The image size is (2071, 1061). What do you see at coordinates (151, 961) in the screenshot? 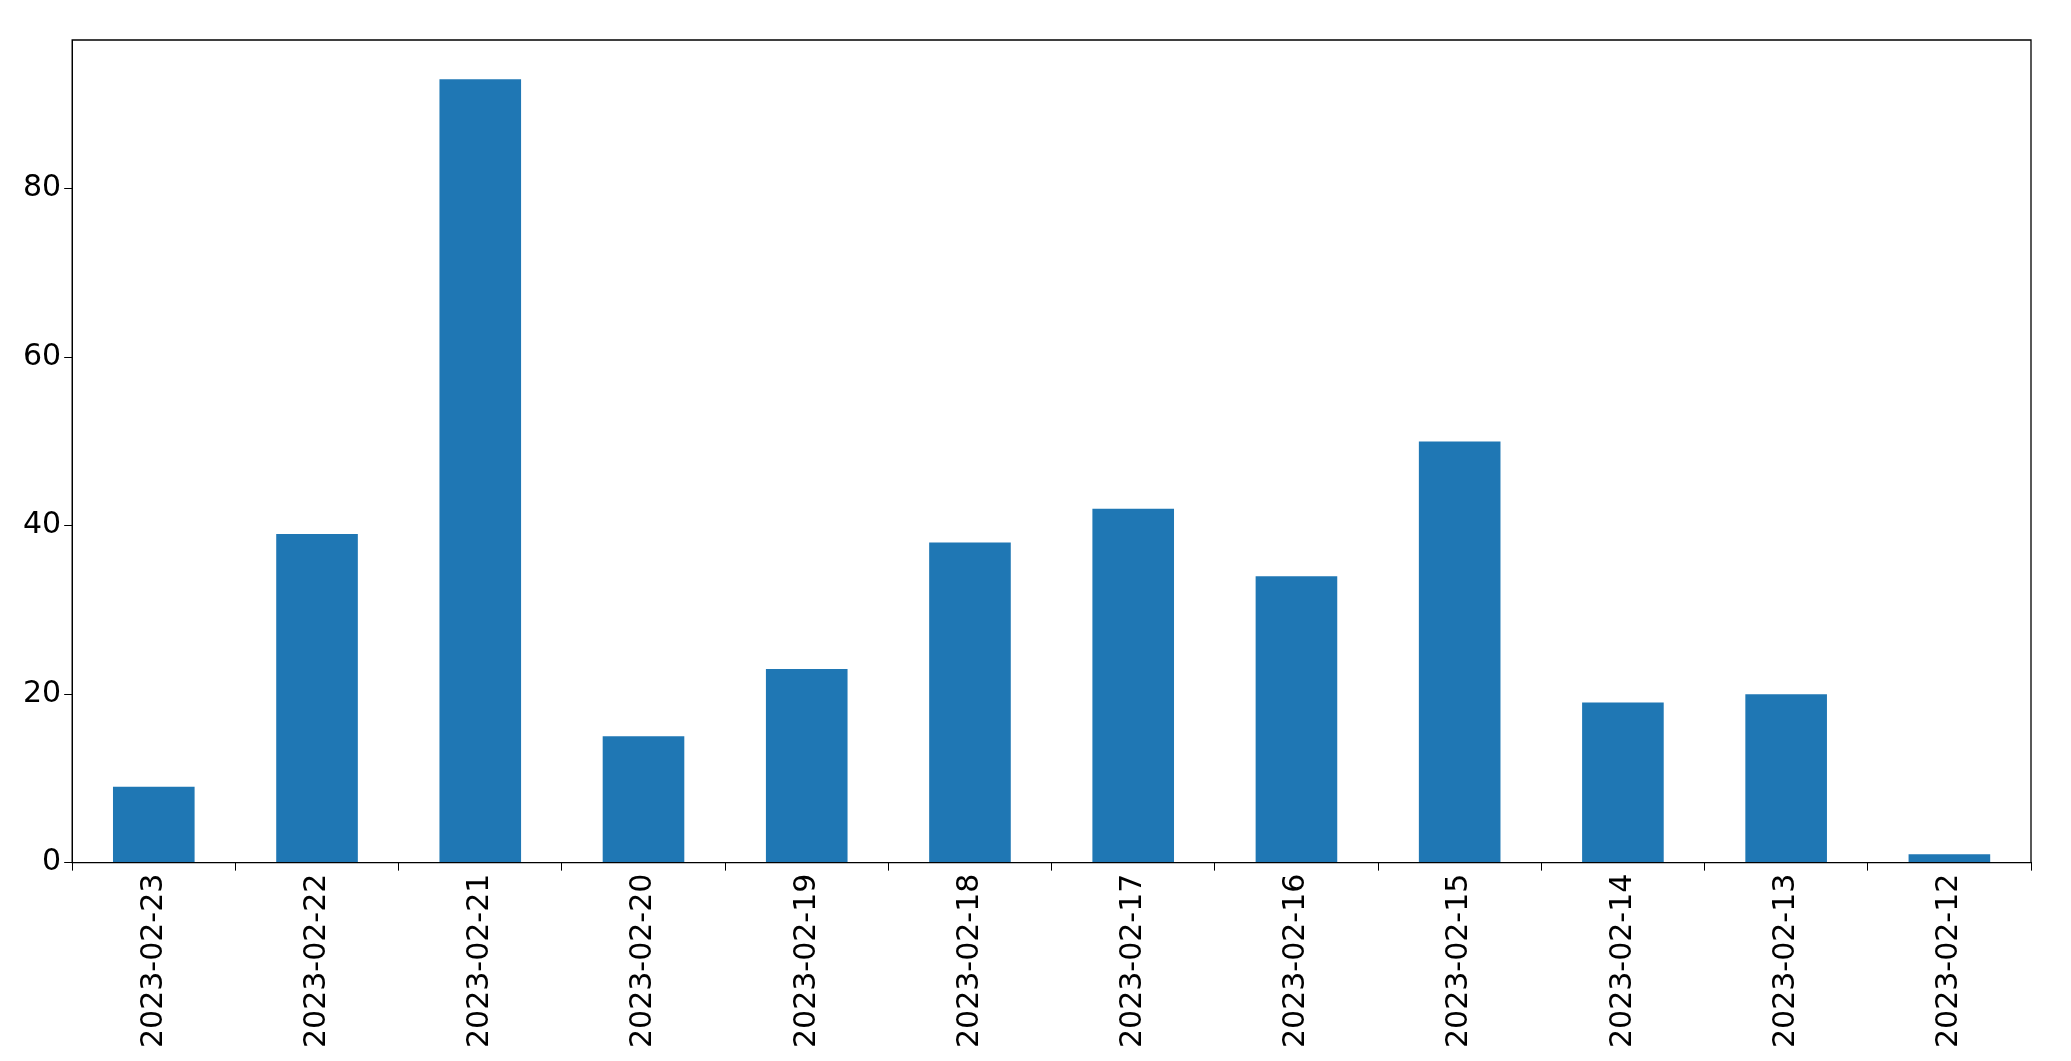
I see `x-tick-label: 2023-02-23` at bounding box center [151, 961].